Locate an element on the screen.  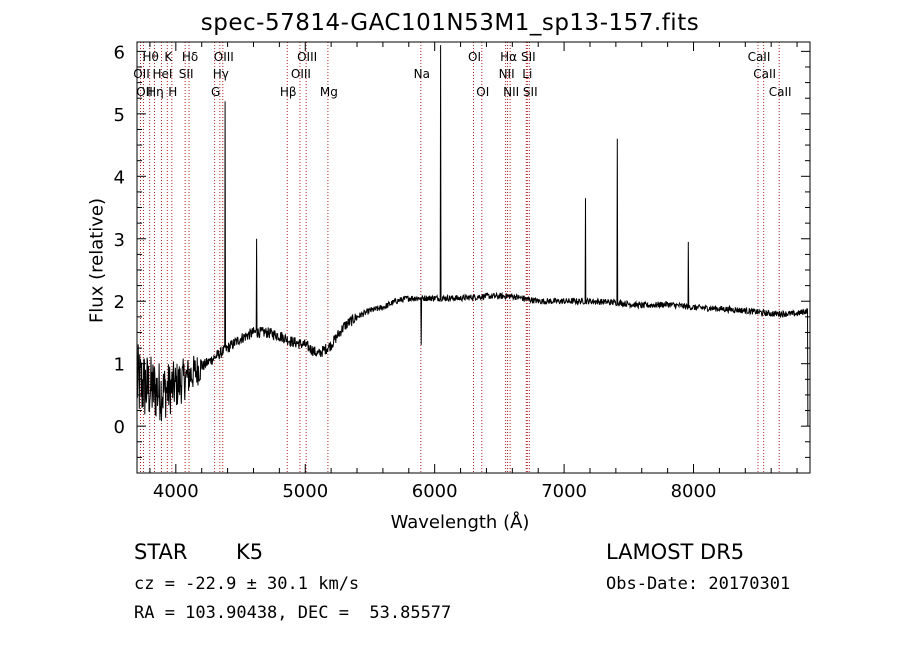
x-tick-label: 7000 is located at coordinates (564, 491).